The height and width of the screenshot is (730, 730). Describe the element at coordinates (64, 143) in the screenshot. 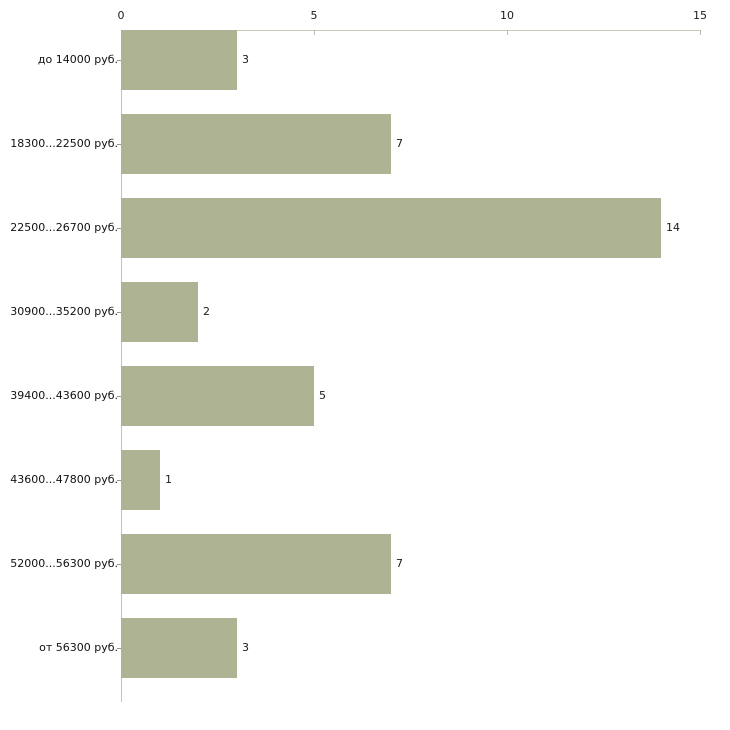

I see `category-label: 18300...22500 руб.` at that location.